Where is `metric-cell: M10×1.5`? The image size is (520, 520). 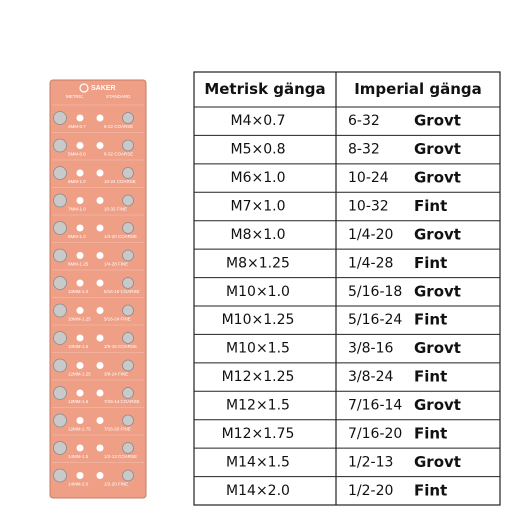
metric-cell: M10×1.5 is located at coordinates (258, 349).